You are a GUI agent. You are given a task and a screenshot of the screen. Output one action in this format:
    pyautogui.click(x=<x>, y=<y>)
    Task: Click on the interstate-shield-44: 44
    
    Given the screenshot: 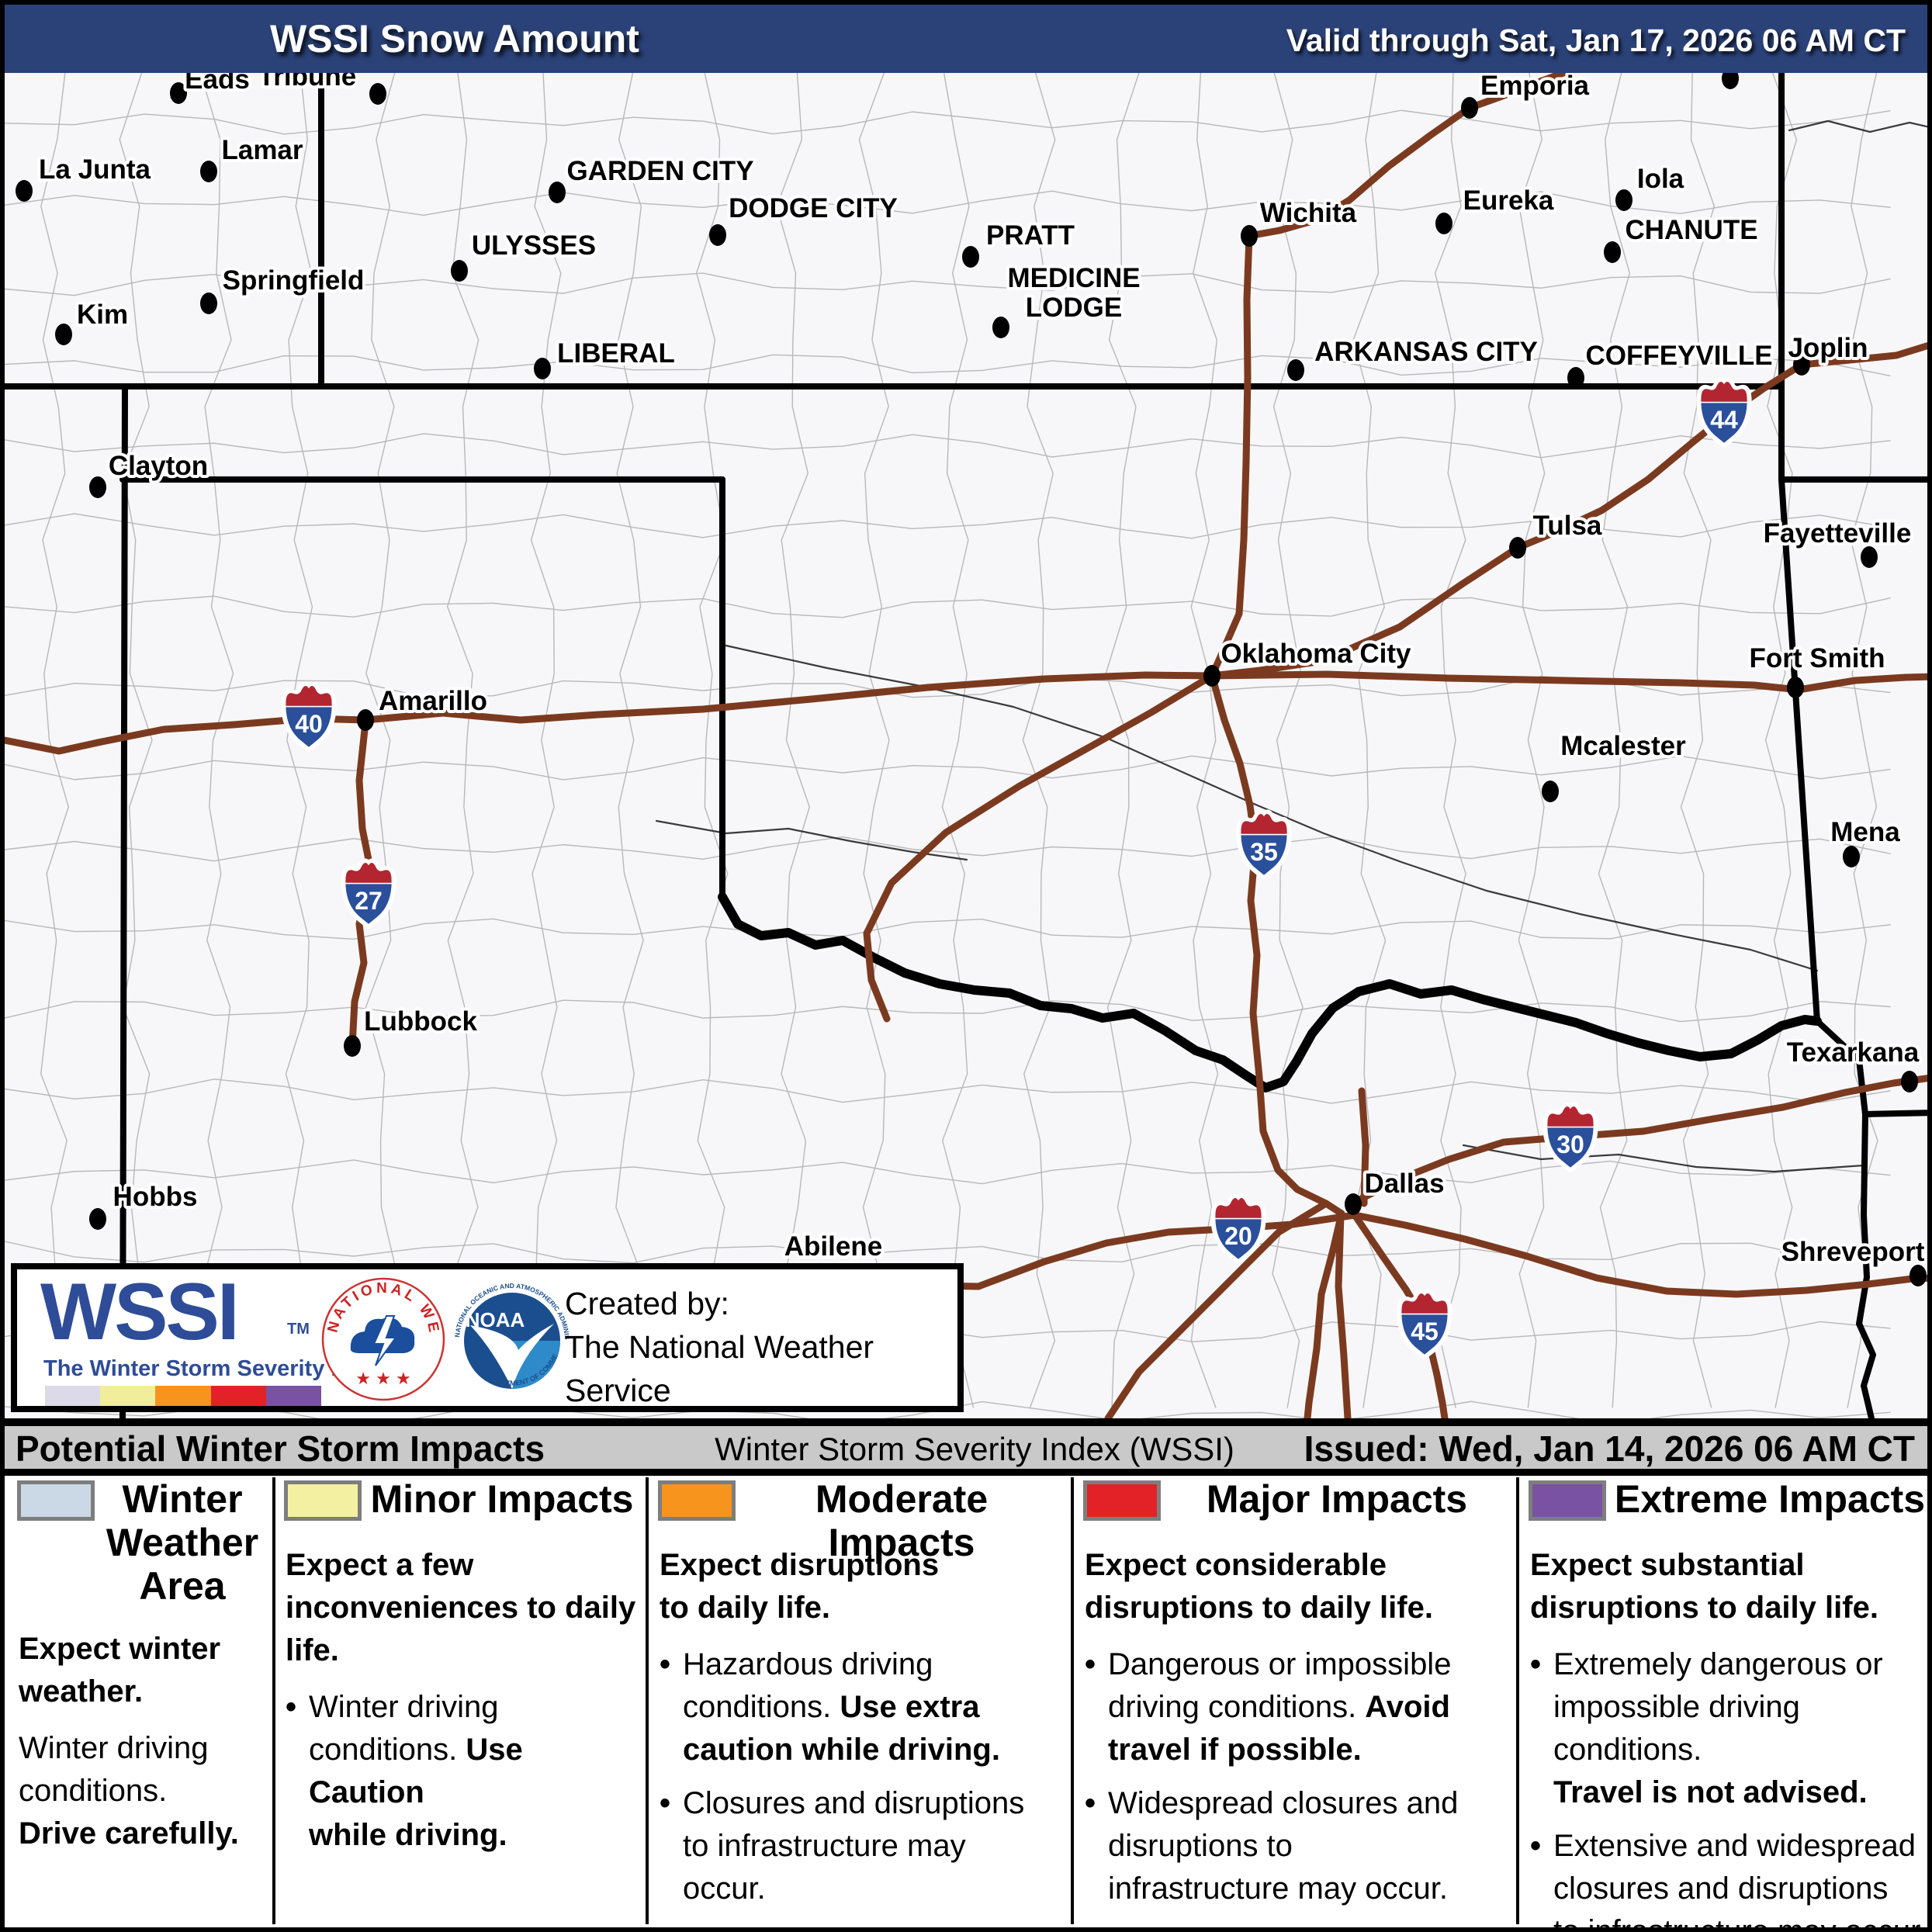 What is the action you would take?
    pyautogui.click(x=1724, y=412)
    